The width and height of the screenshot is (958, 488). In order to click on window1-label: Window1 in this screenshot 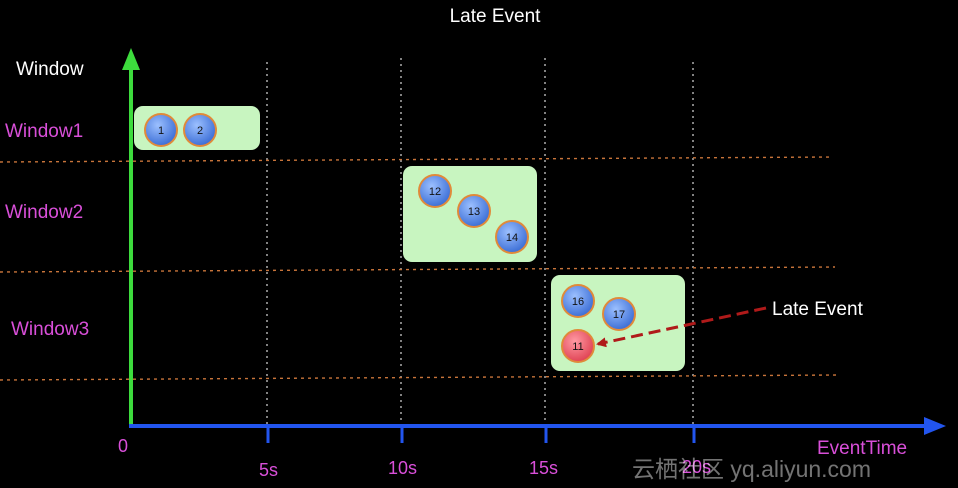, I will do `click(44, 131)`.